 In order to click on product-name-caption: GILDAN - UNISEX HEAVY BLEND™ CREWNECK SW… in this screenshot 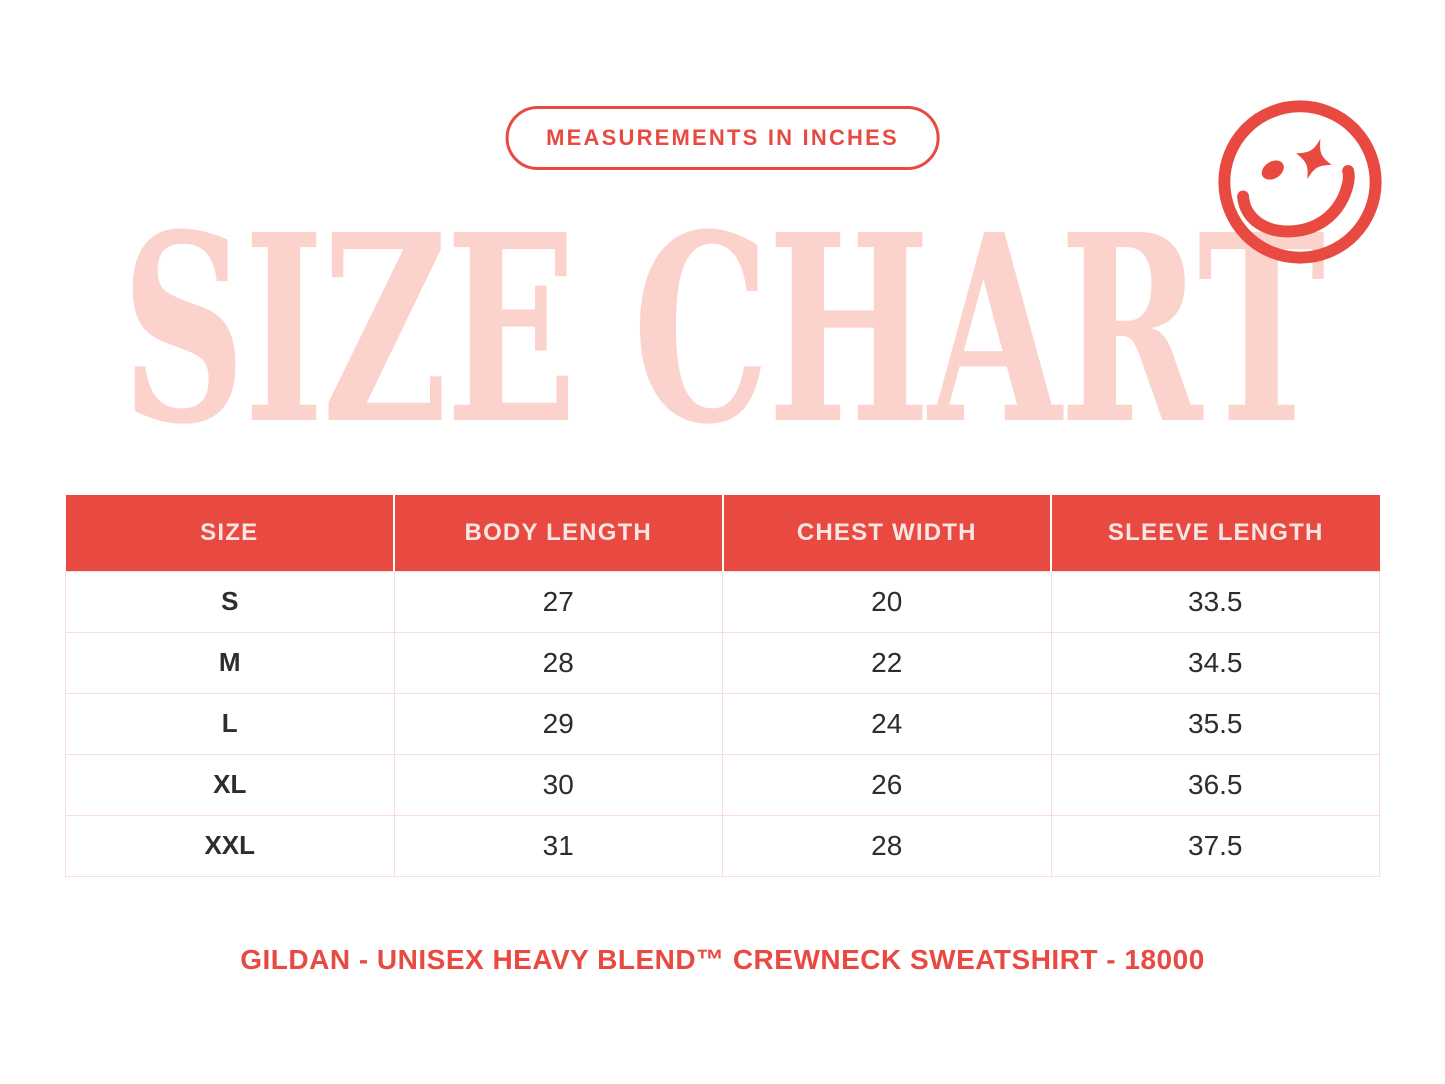, I will do `click(722, 959)`.